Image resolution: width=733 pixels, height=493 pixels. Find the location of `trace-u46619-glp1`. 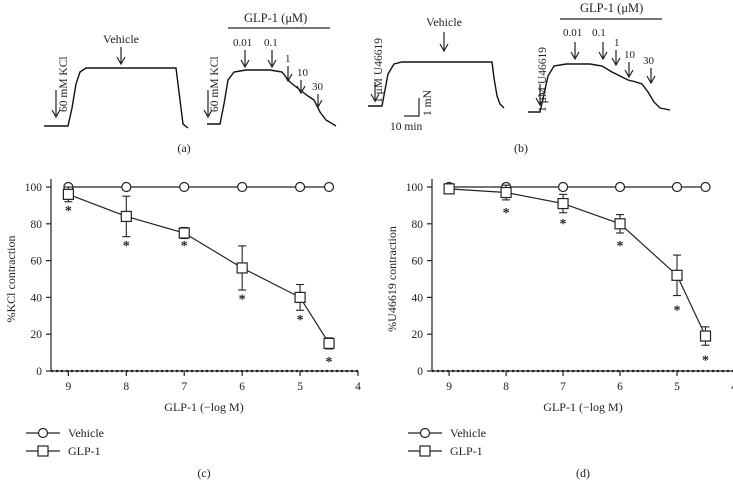

trace-u46619-glp1 is located at coordinates (599, 88).